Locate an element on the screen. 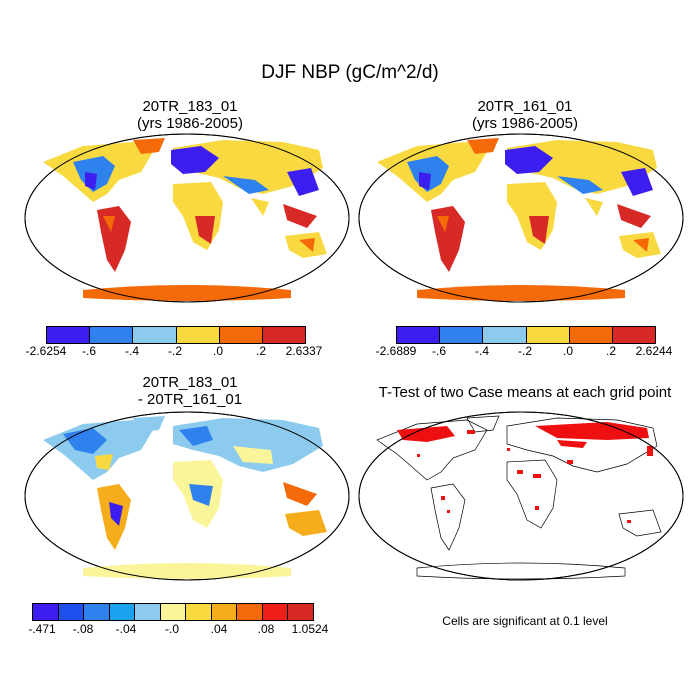 The image size is (700, 700). significance-note: Cells are significant at 0.1 level is located at coordinates (525, 621).